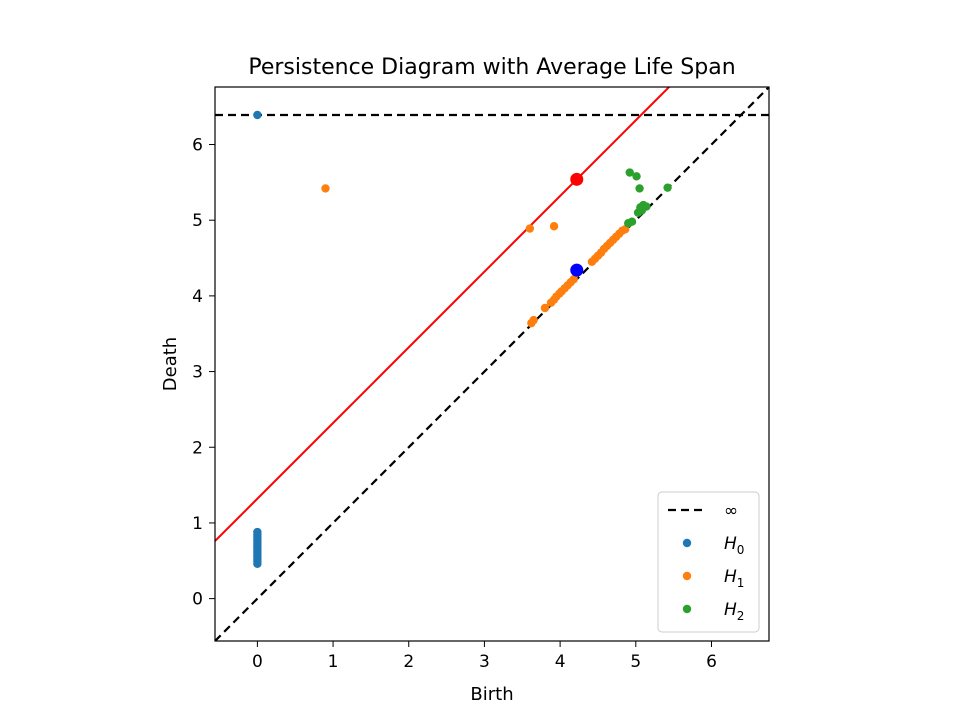  What do you see at coordinates (197, 600) in the screenshot?
I see `y-tick-label: 0` at bounding box center [197, 600].